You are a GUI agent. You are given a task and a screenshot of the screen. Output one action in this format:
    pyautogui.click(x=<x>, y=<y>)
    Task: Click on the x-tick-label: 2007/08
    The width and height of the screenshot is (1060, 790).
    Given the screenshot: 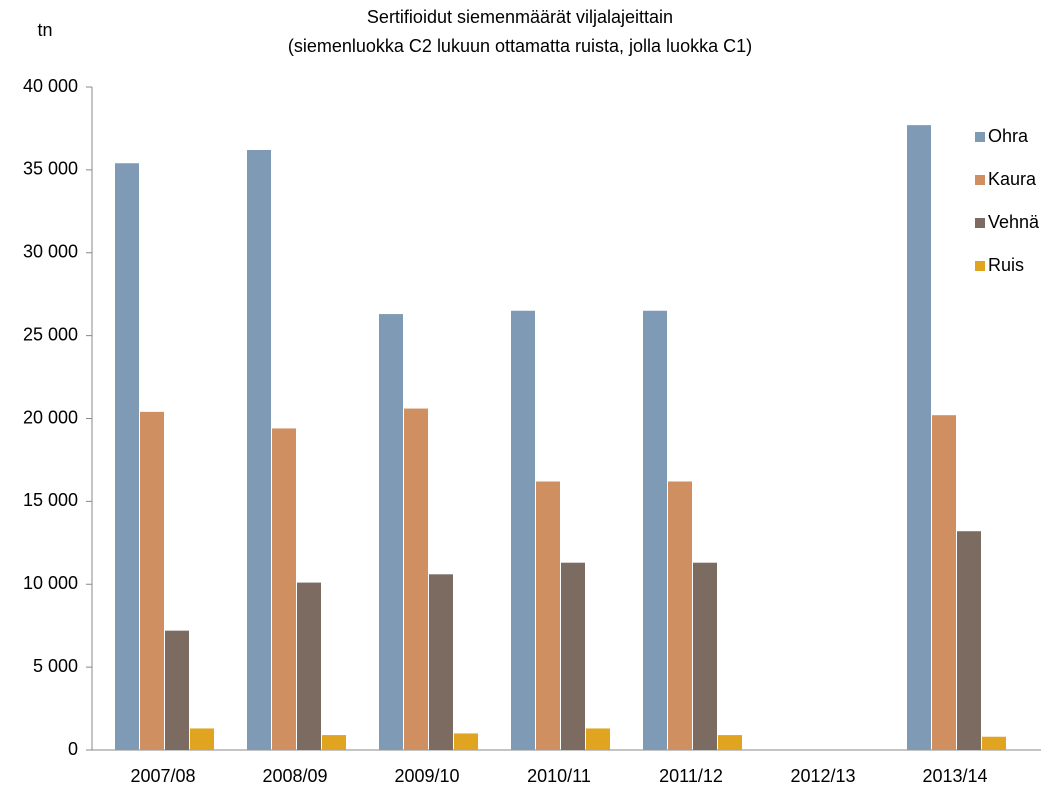 What is the action you would take?
    pyautogui.click(x=162, y=776)
    